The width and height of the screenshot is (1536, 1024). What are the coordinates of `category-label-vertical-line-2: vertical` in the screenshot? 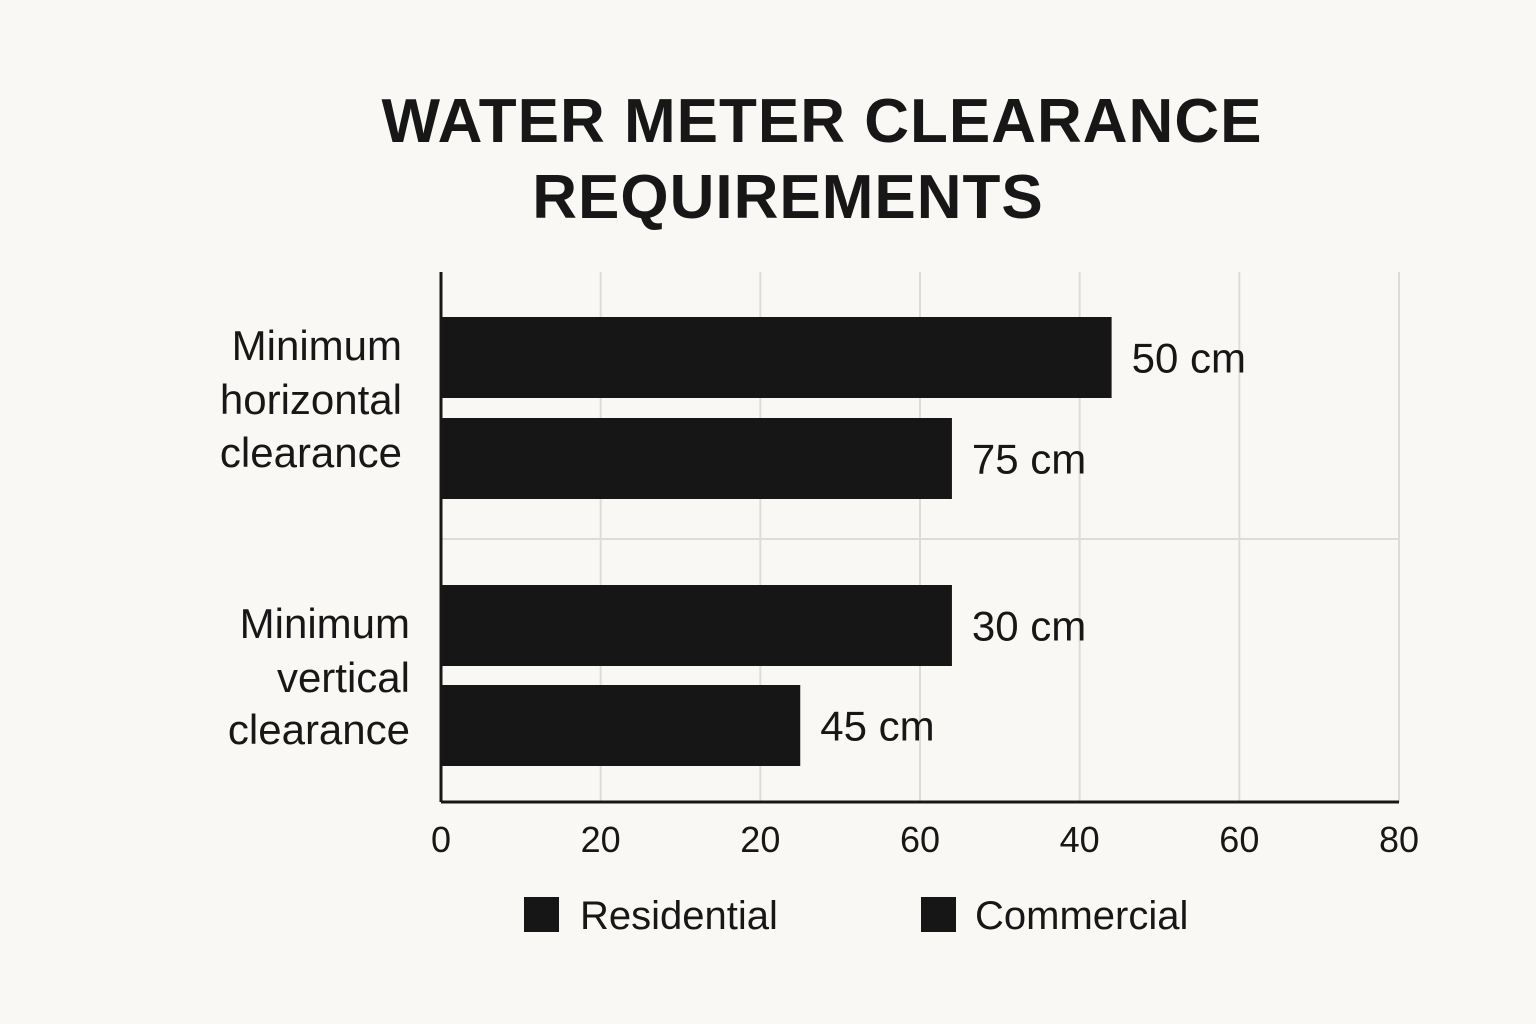 It's located at (343, 677).